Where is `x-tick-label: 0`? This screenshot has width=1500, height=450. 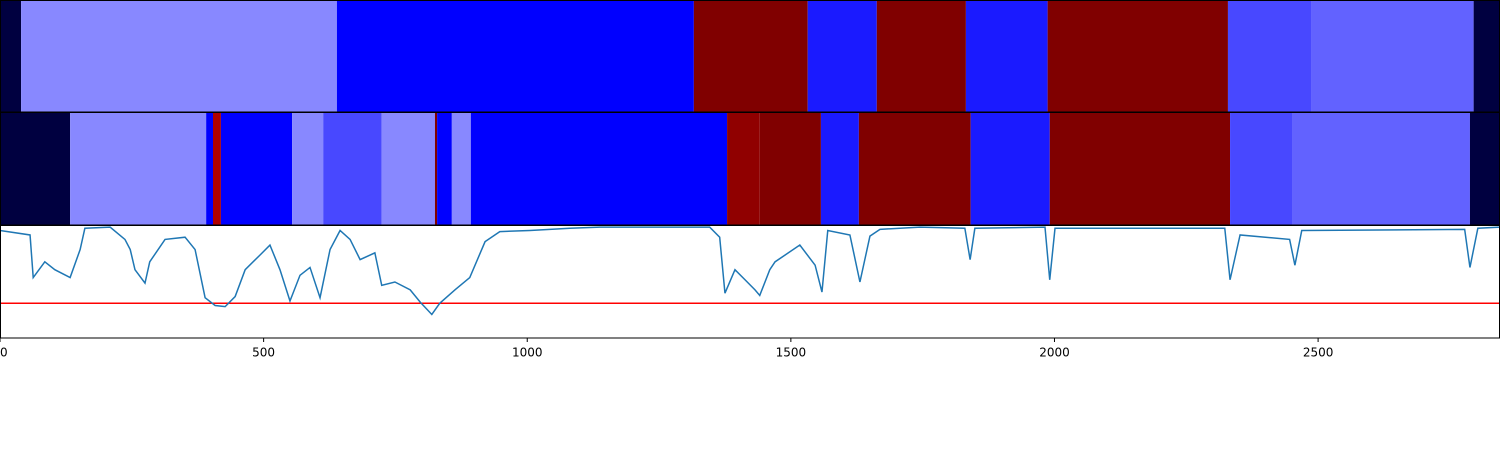
x-tick-label: 0 is located at coordinates (4, 353).